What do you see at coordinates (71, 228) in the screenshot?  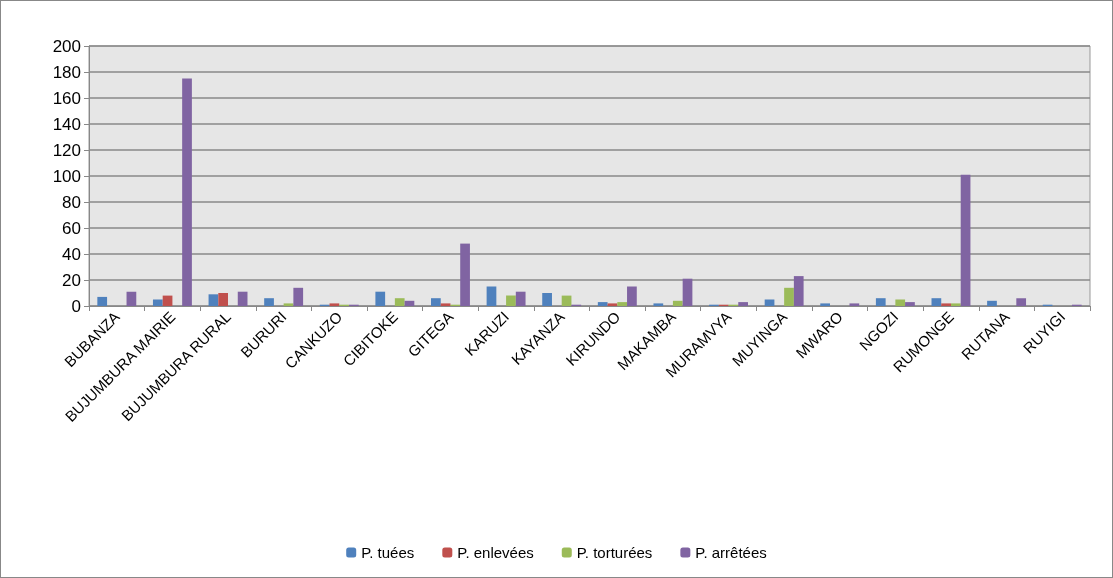 I see `y-tick-label: 60` at bounding box center [71, 228].